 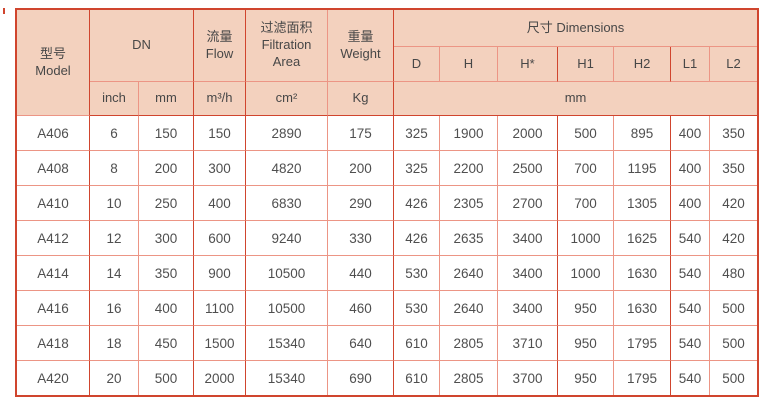 What do you see at coordinates (220, 273) in the screenshot?
I see `data-cell: 900` at bounding box center [220, 273].